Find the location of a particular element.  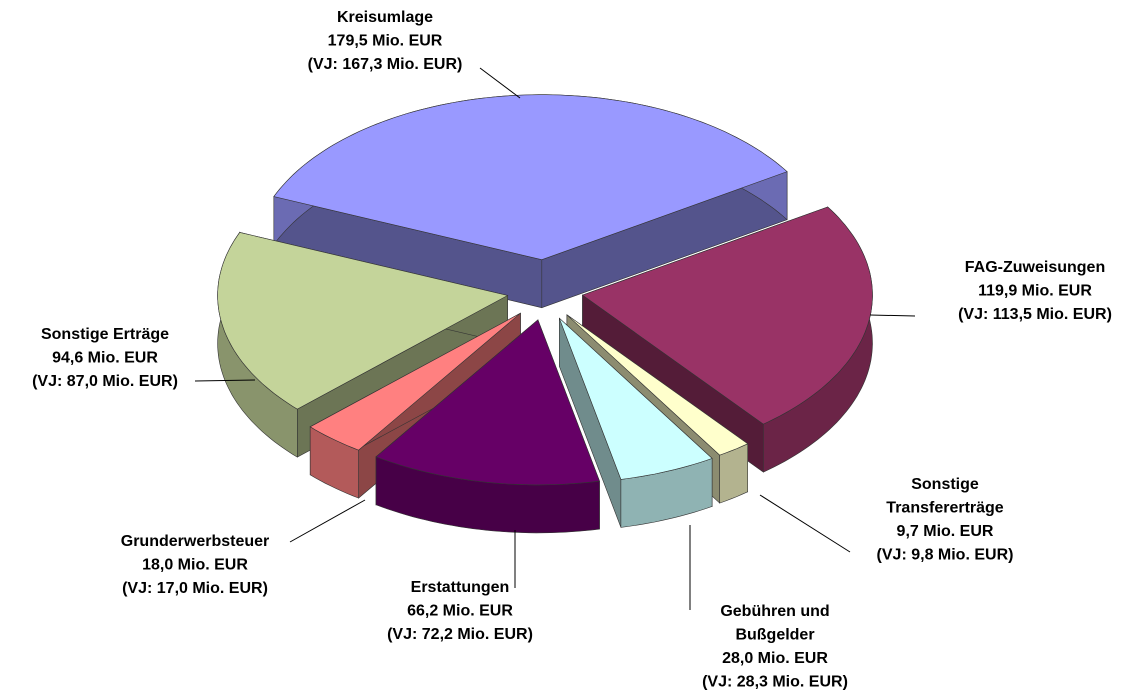

value-label: 94,6 Mio. EUR is located at coordinates (105, 358).